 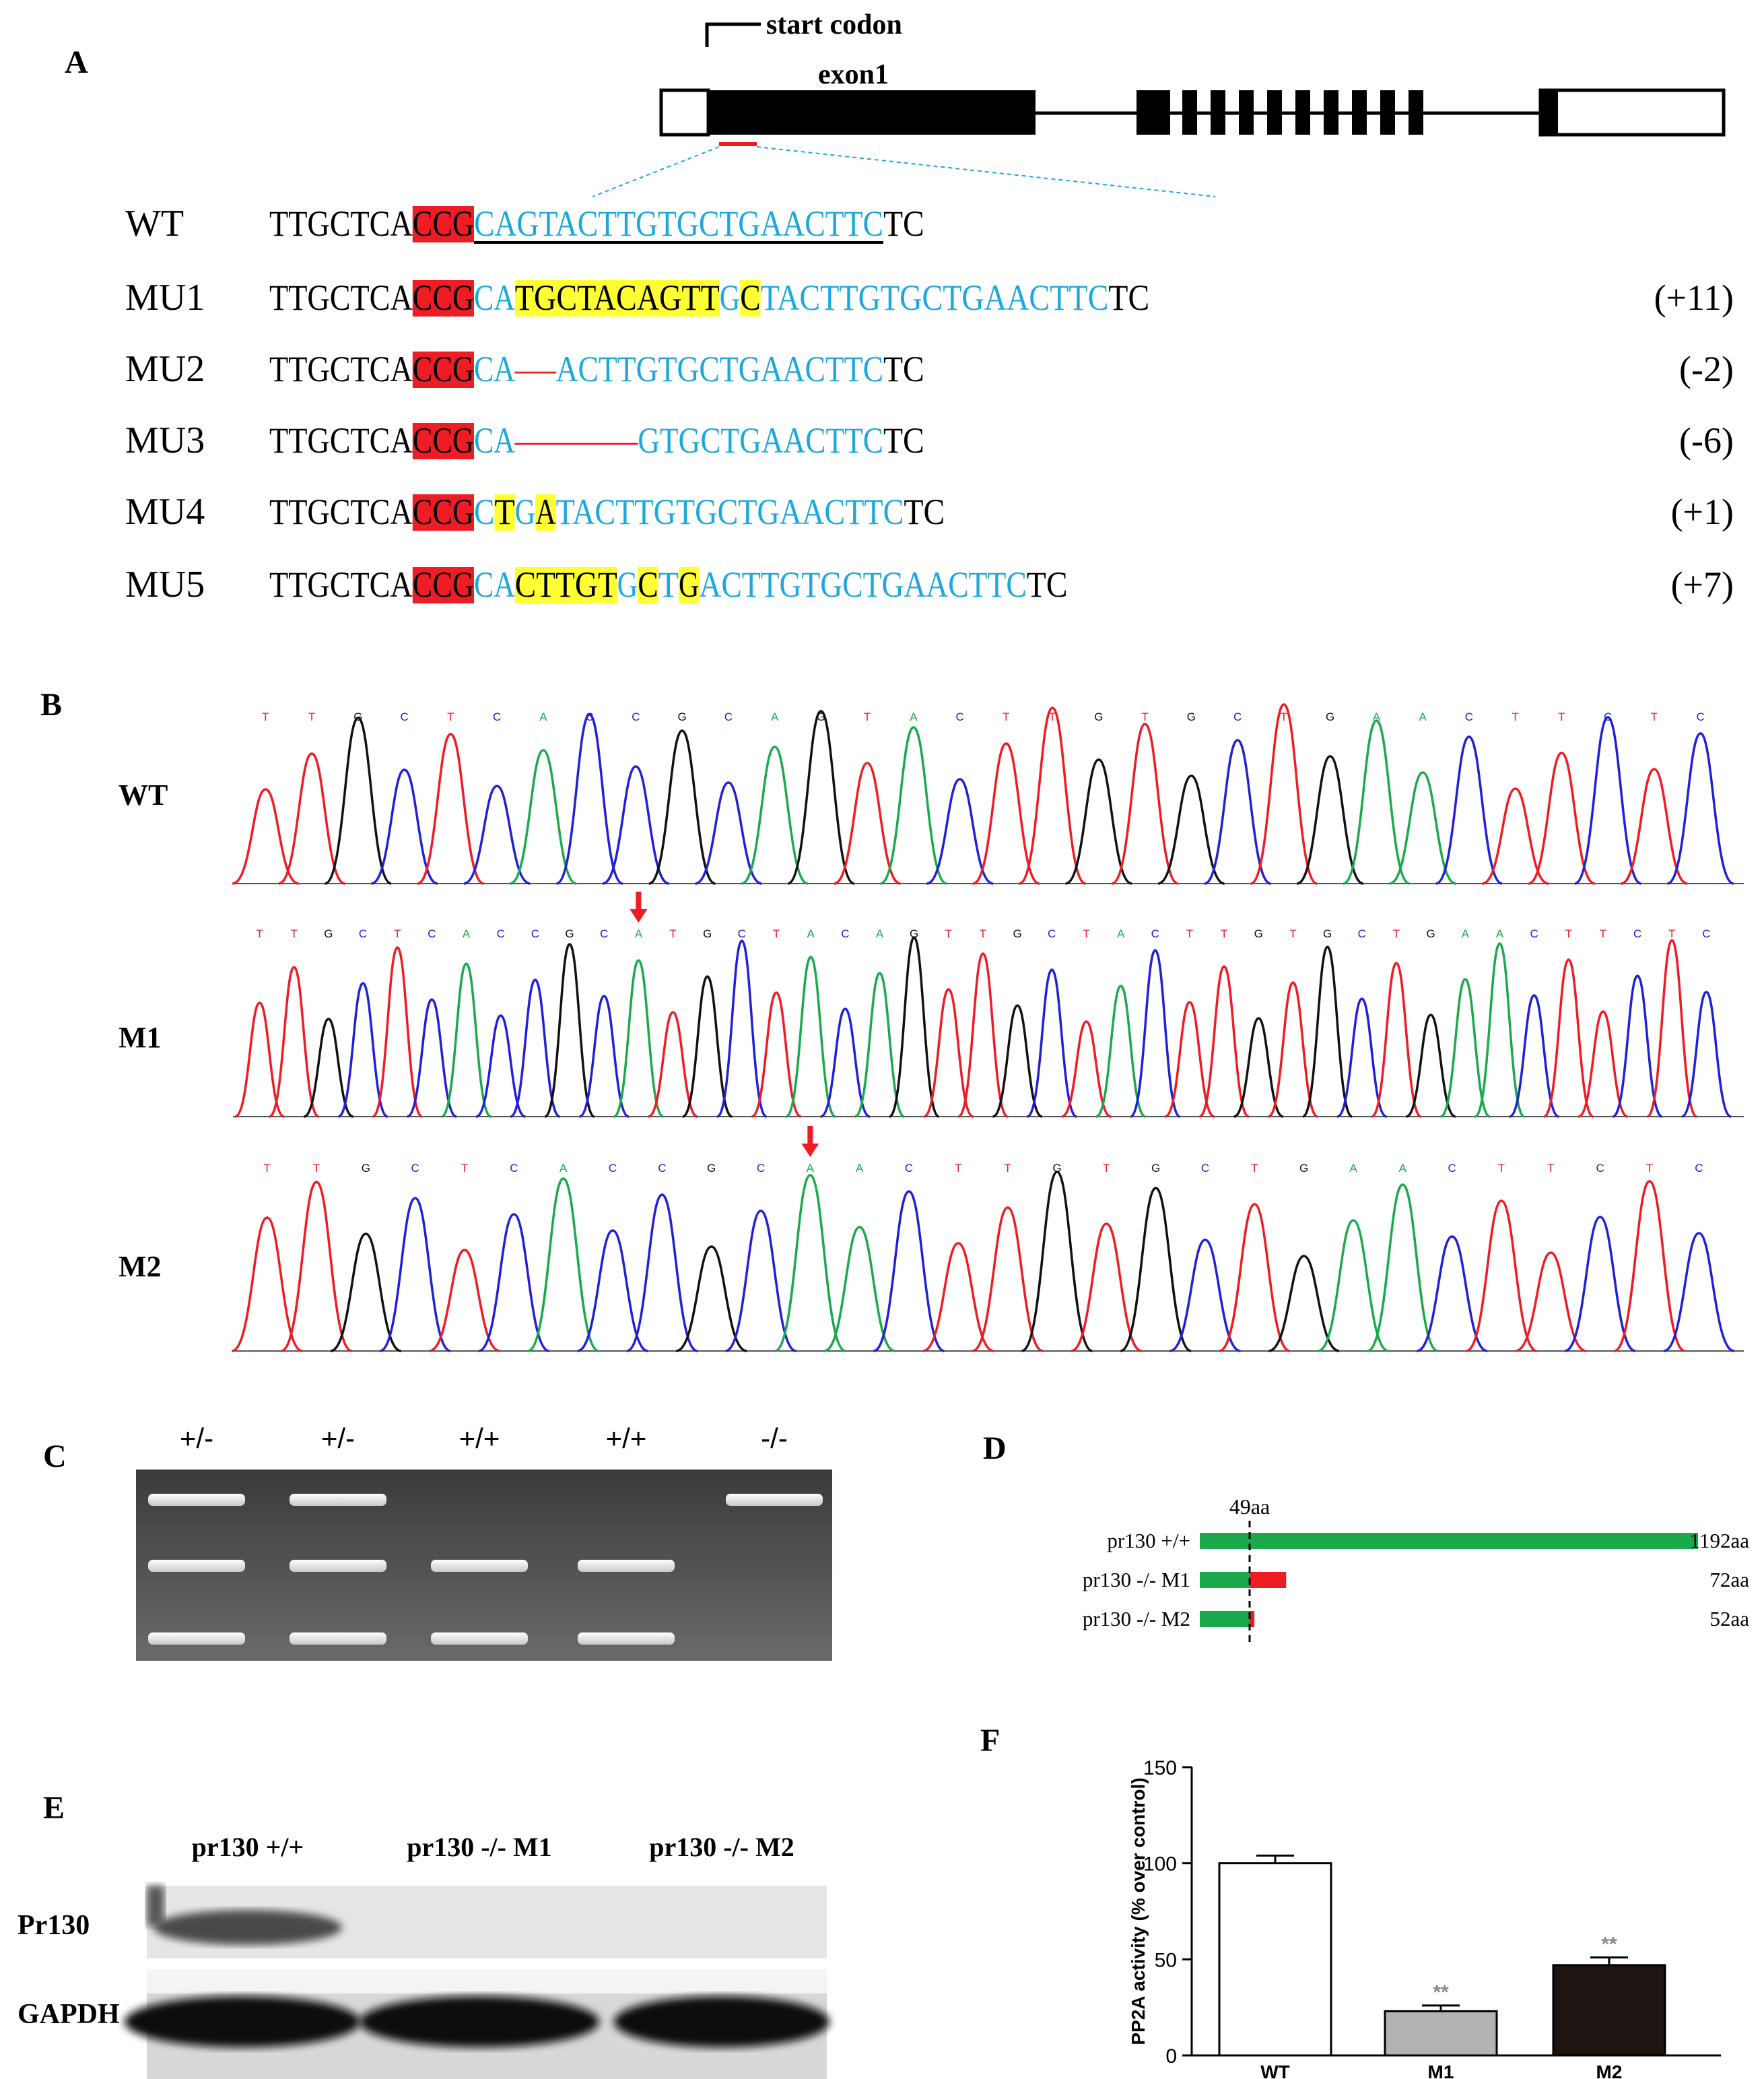 What do you see at coordinates (1138, 1911) in the screenshot?
I see `y-axis-label: PP2A activity (% over control)` at bounding box center [1138, 1911].